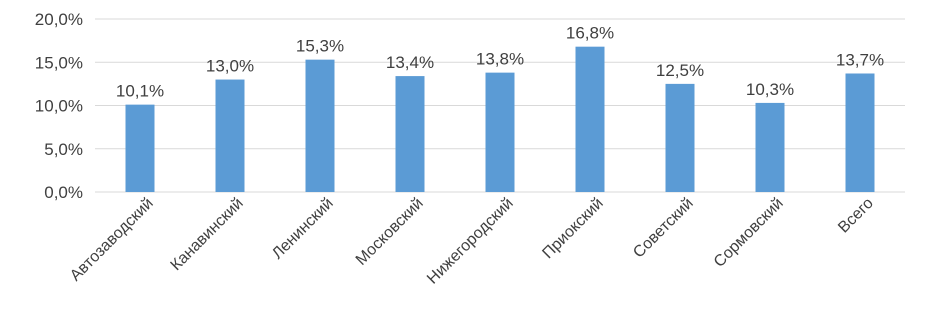  I want to click on y-tick-label: 10,0%, so click(59, 106).